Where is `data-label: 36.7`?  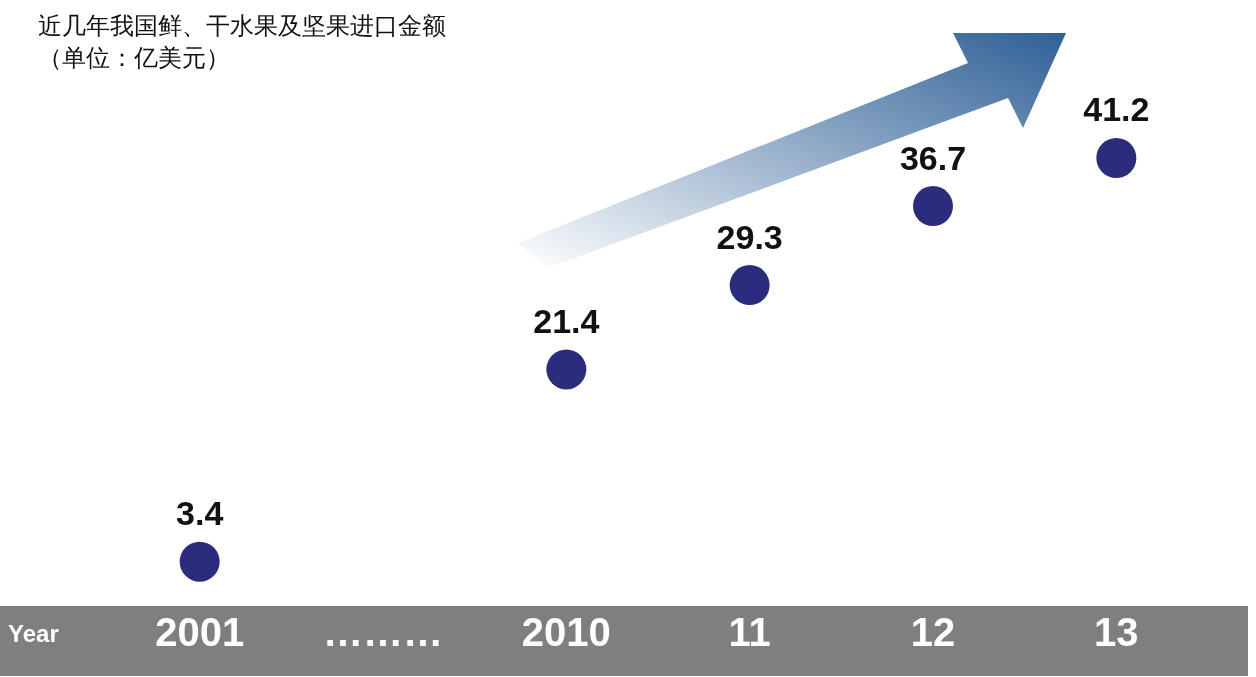 data-label: 36.7 is located at coordinates (933, 157).